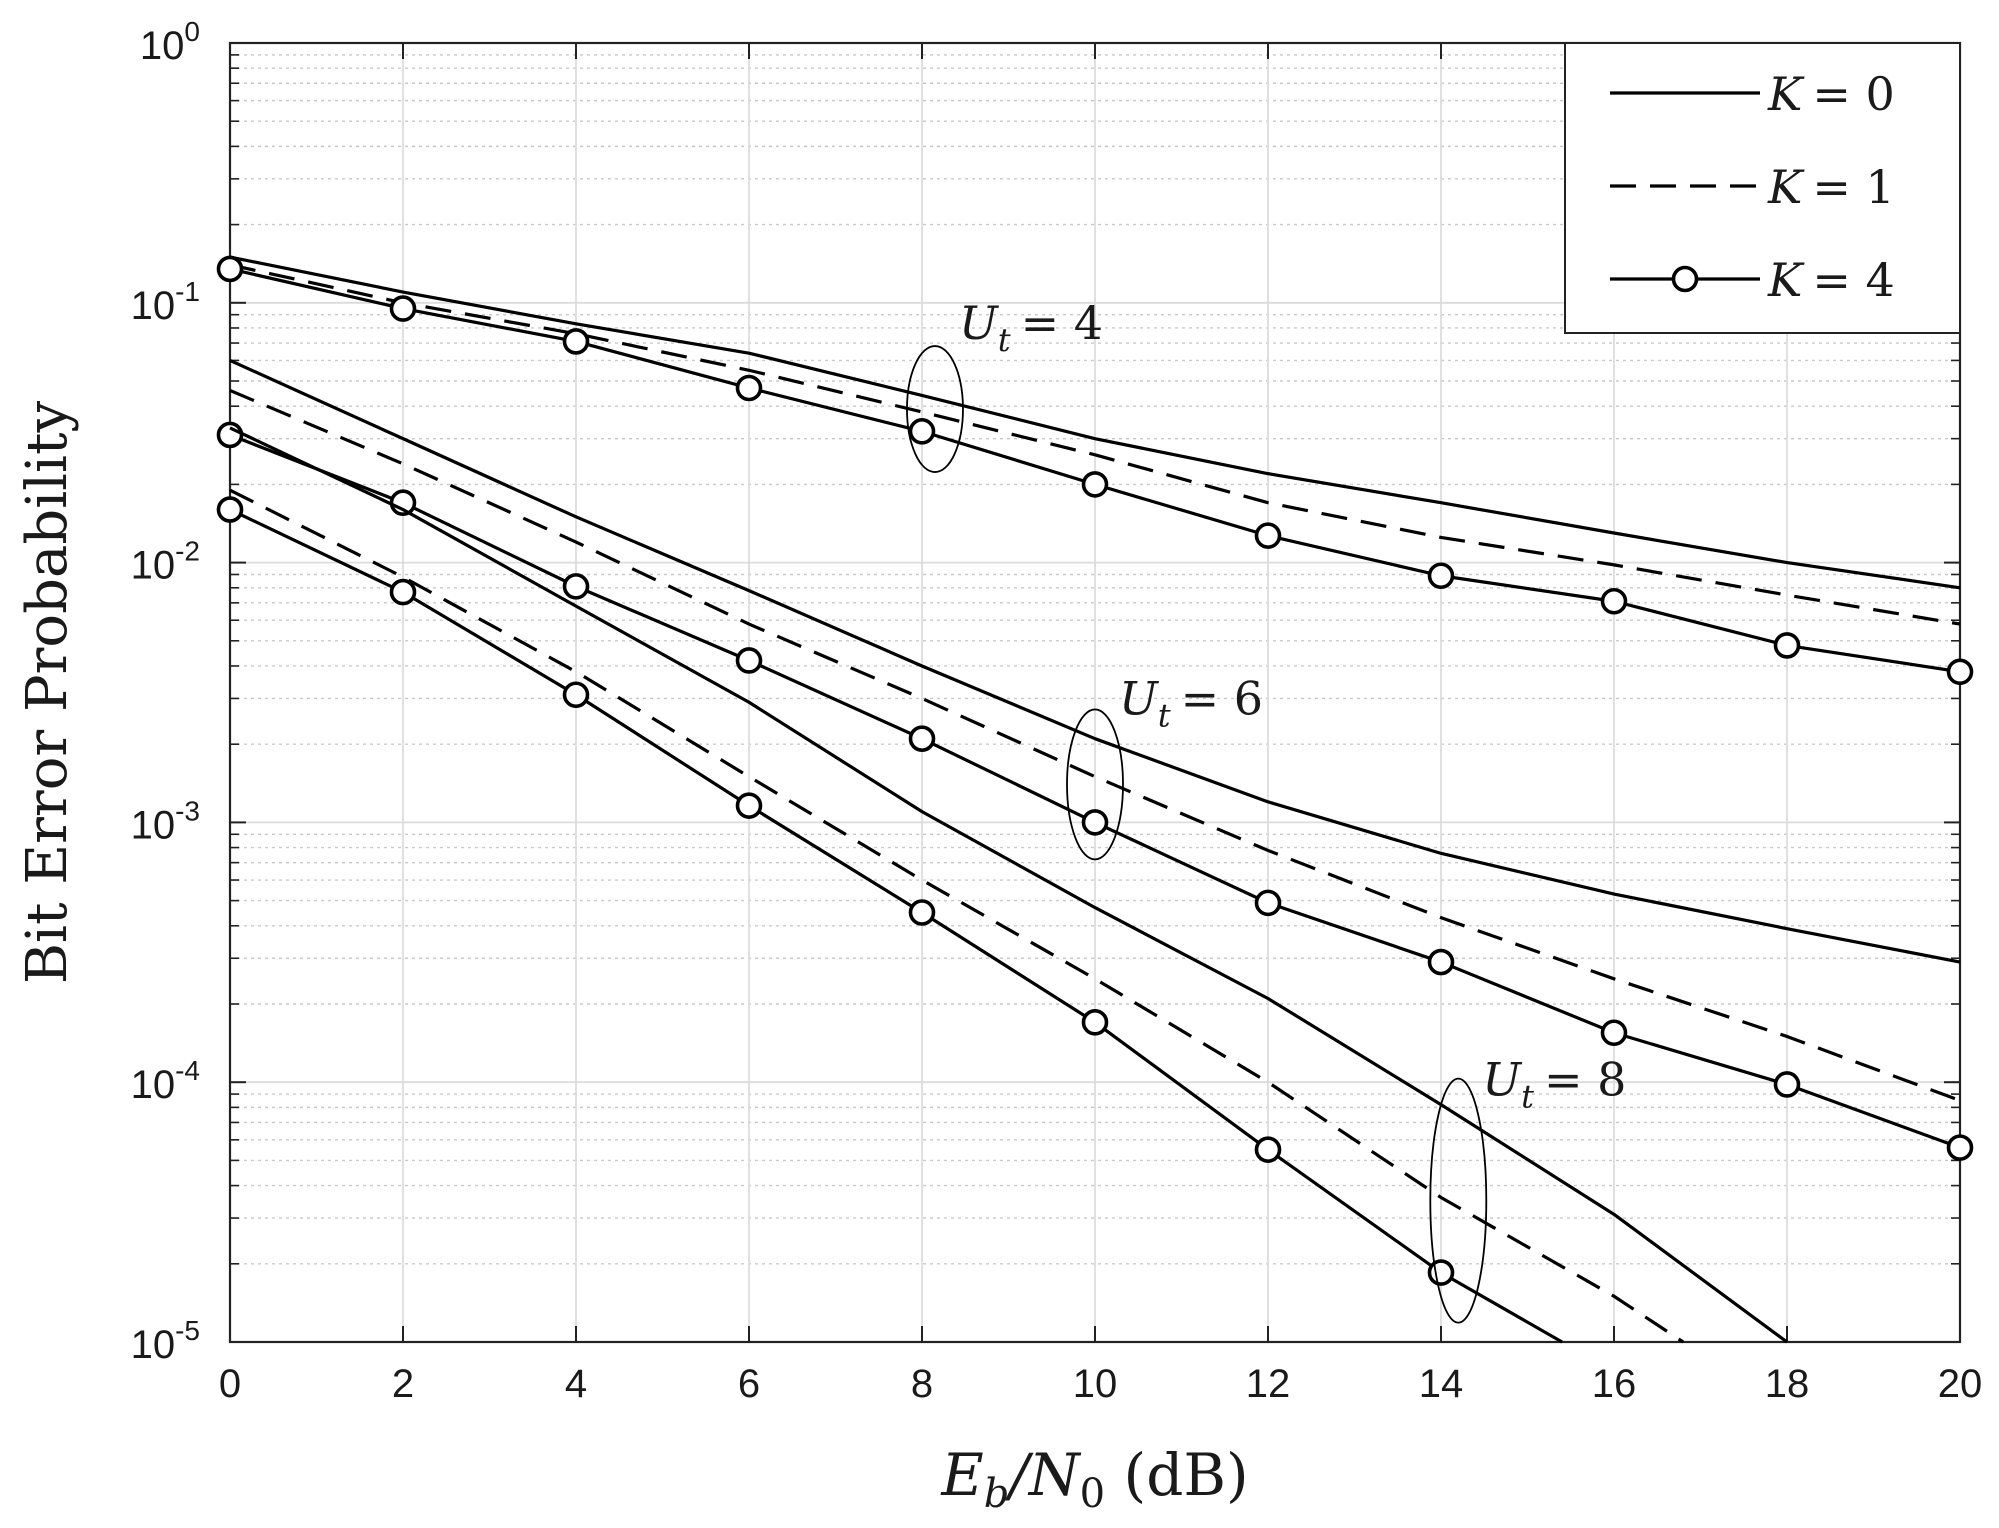  I want to click on x-tick-label: 8, so click(922, 1384).